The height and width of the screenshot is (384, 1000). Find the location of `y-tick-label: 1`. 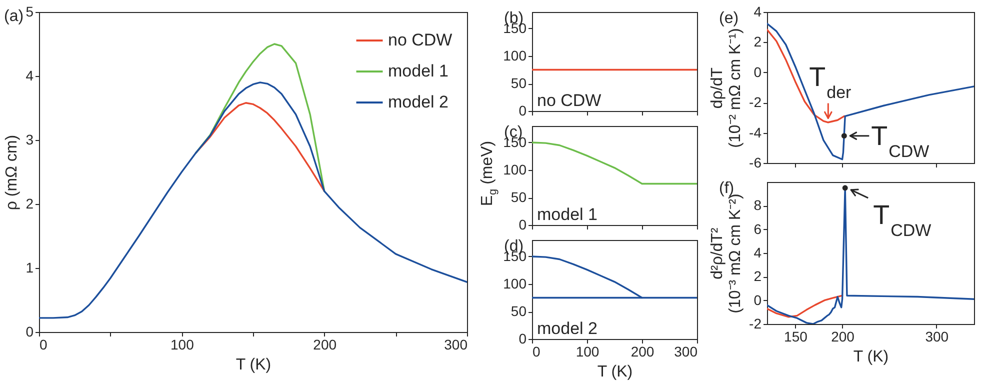

y-tick-label: 1 is located at coordinates (30, 268).